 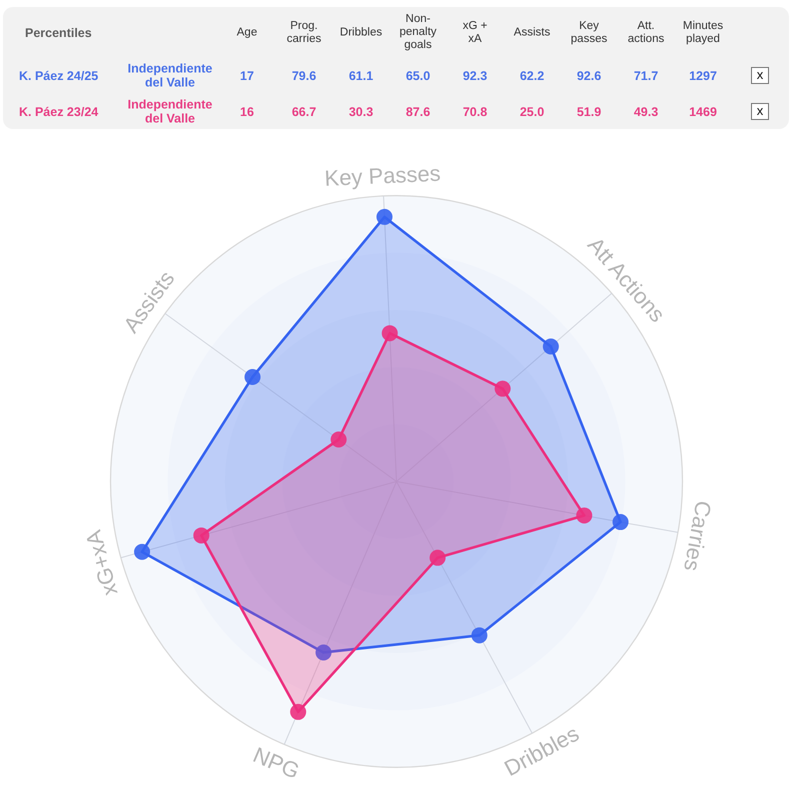 I want to click on data-label: 1297, so click(x=703, y=76).